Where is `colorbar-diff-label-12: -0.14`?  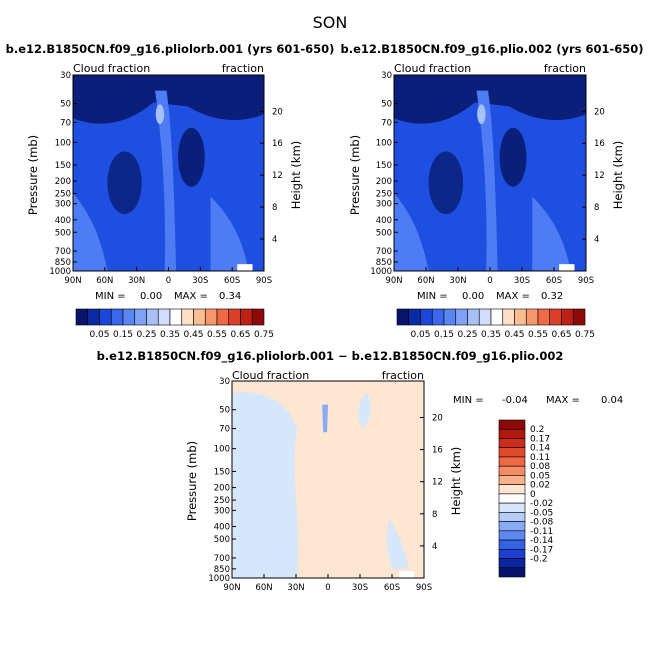 colorbar-diff-label-12: -0.14 is located at coordinates (542, 541).